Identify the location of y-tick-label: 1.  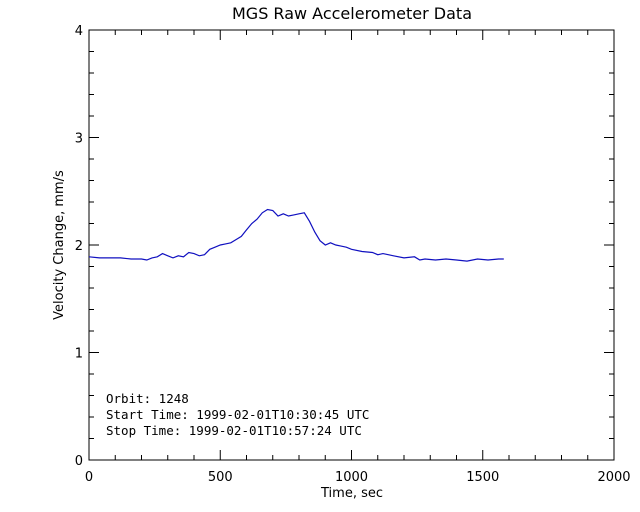
(79, 354).